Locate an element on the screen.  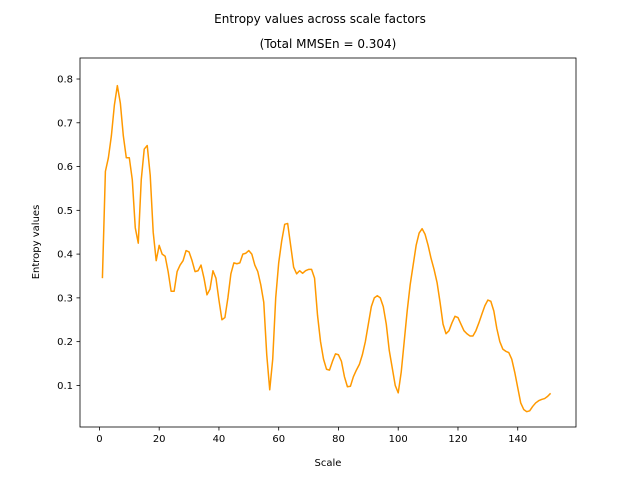
y-tick-label: 0.3 is located at coordinates (65, 298).